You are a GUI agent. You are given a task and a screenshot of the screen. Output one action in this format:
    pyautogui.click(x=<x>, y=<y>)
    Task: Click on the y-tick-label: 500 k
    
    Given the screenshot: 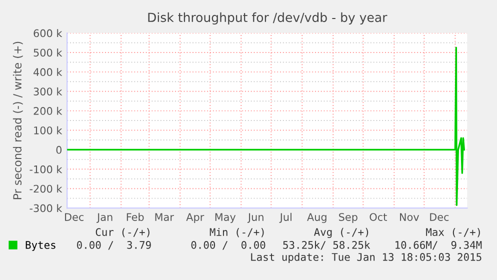 What is the action you would take?
    pyautogui.click(x=48, y=52)
    